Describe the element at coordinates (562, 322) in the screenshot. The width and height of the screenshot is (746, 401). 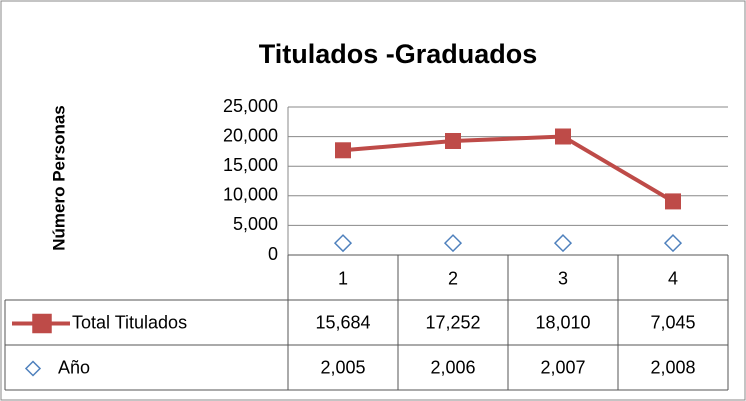
I see `table-value: 18,010` at that location.